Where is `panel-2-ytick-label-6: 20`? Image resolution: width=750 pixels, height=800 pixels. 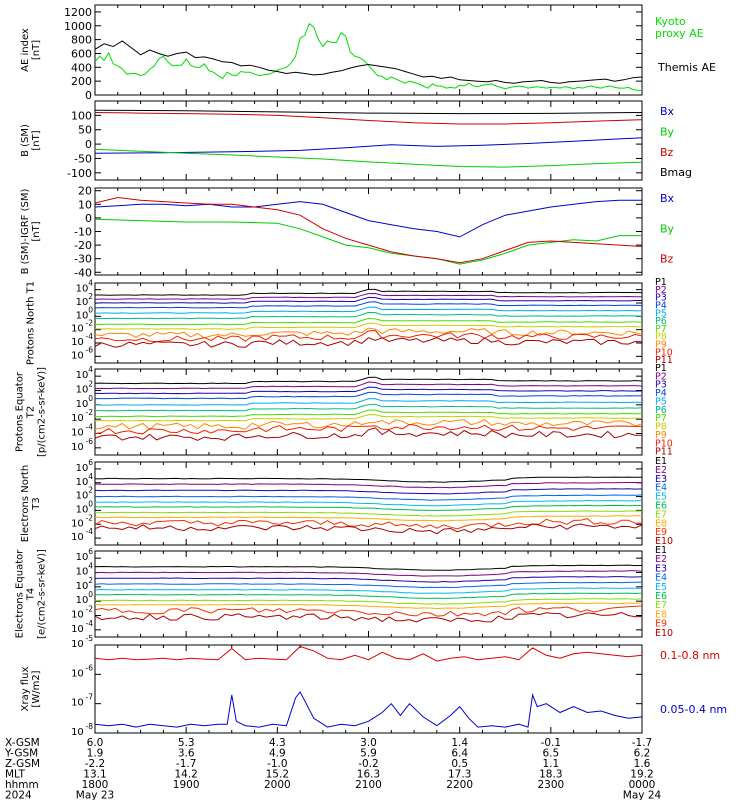 panel-2-ytick-label-6: 20 is located at coordinates (85, 191).